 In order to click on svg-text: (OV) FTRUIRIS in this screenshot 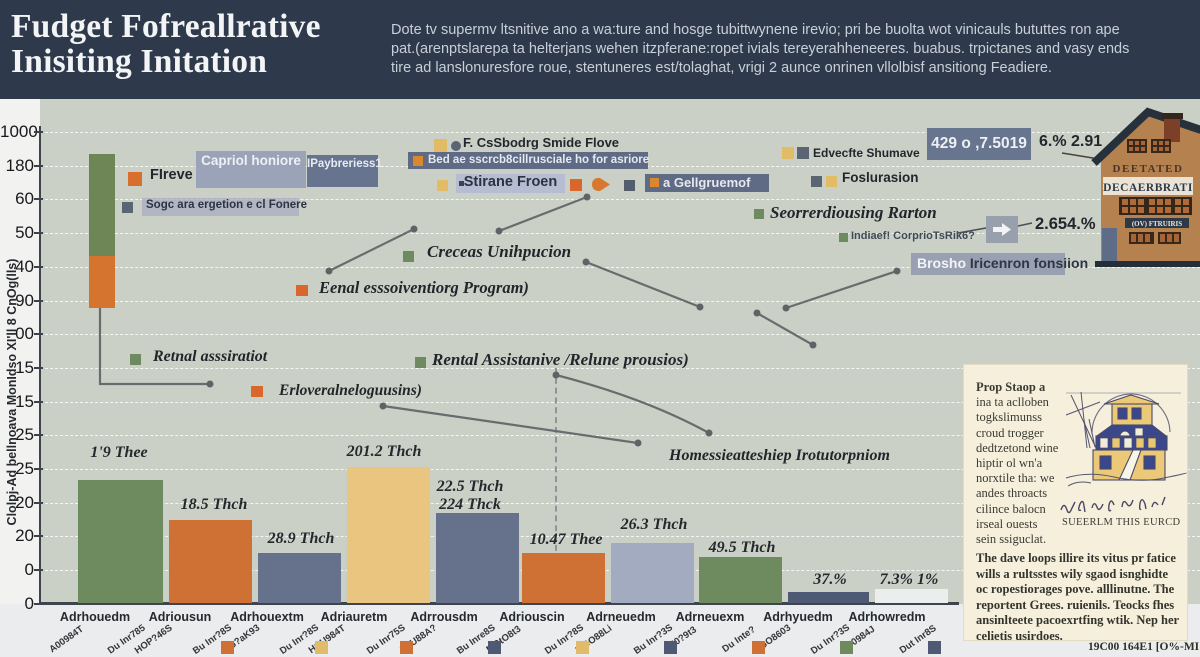, I will do `click(1157, 224)`.